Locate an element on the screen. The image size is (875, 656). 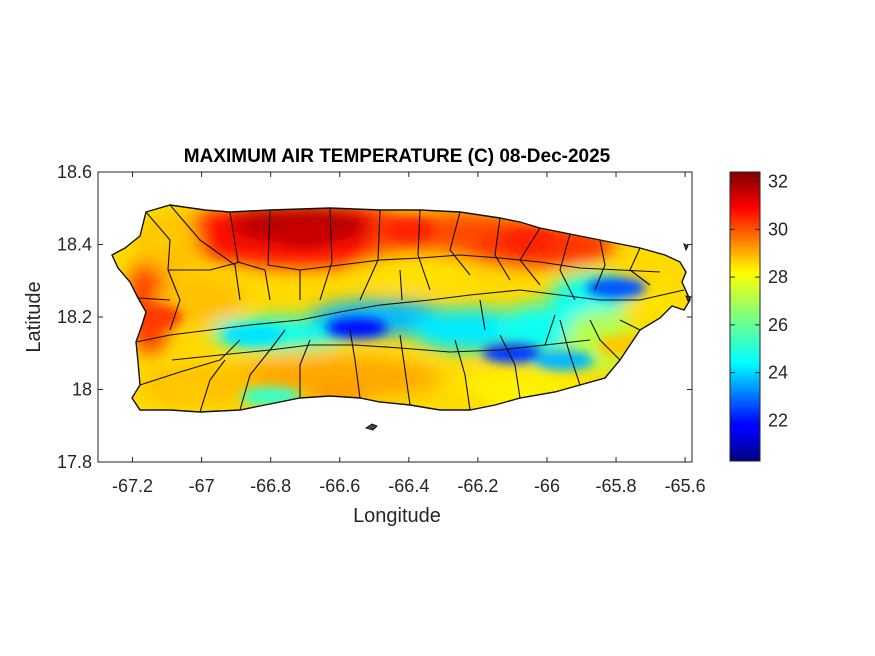
colorbar-tick-label: 26 is located at coordinates (778, 325).